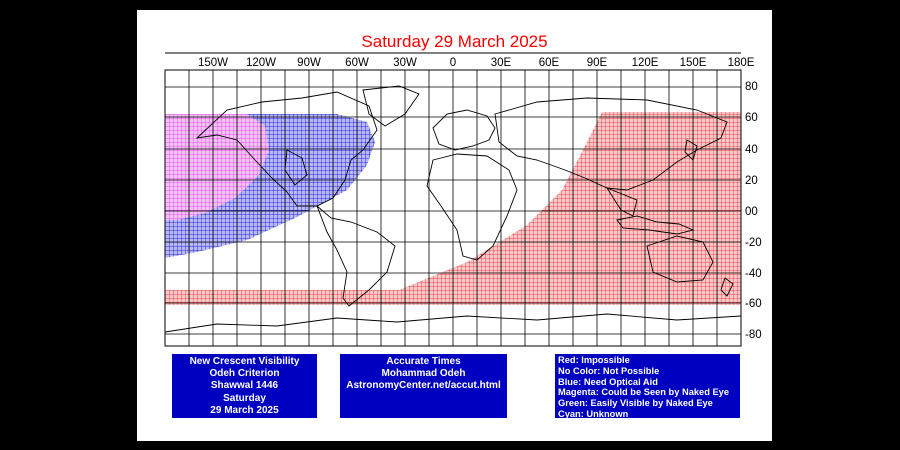 Image resolution: width=900 pixels, height=450 pixels. Describe the element at coordinates (261, 63) in the screenshot. I see `longitude-label: 120W` at that location.